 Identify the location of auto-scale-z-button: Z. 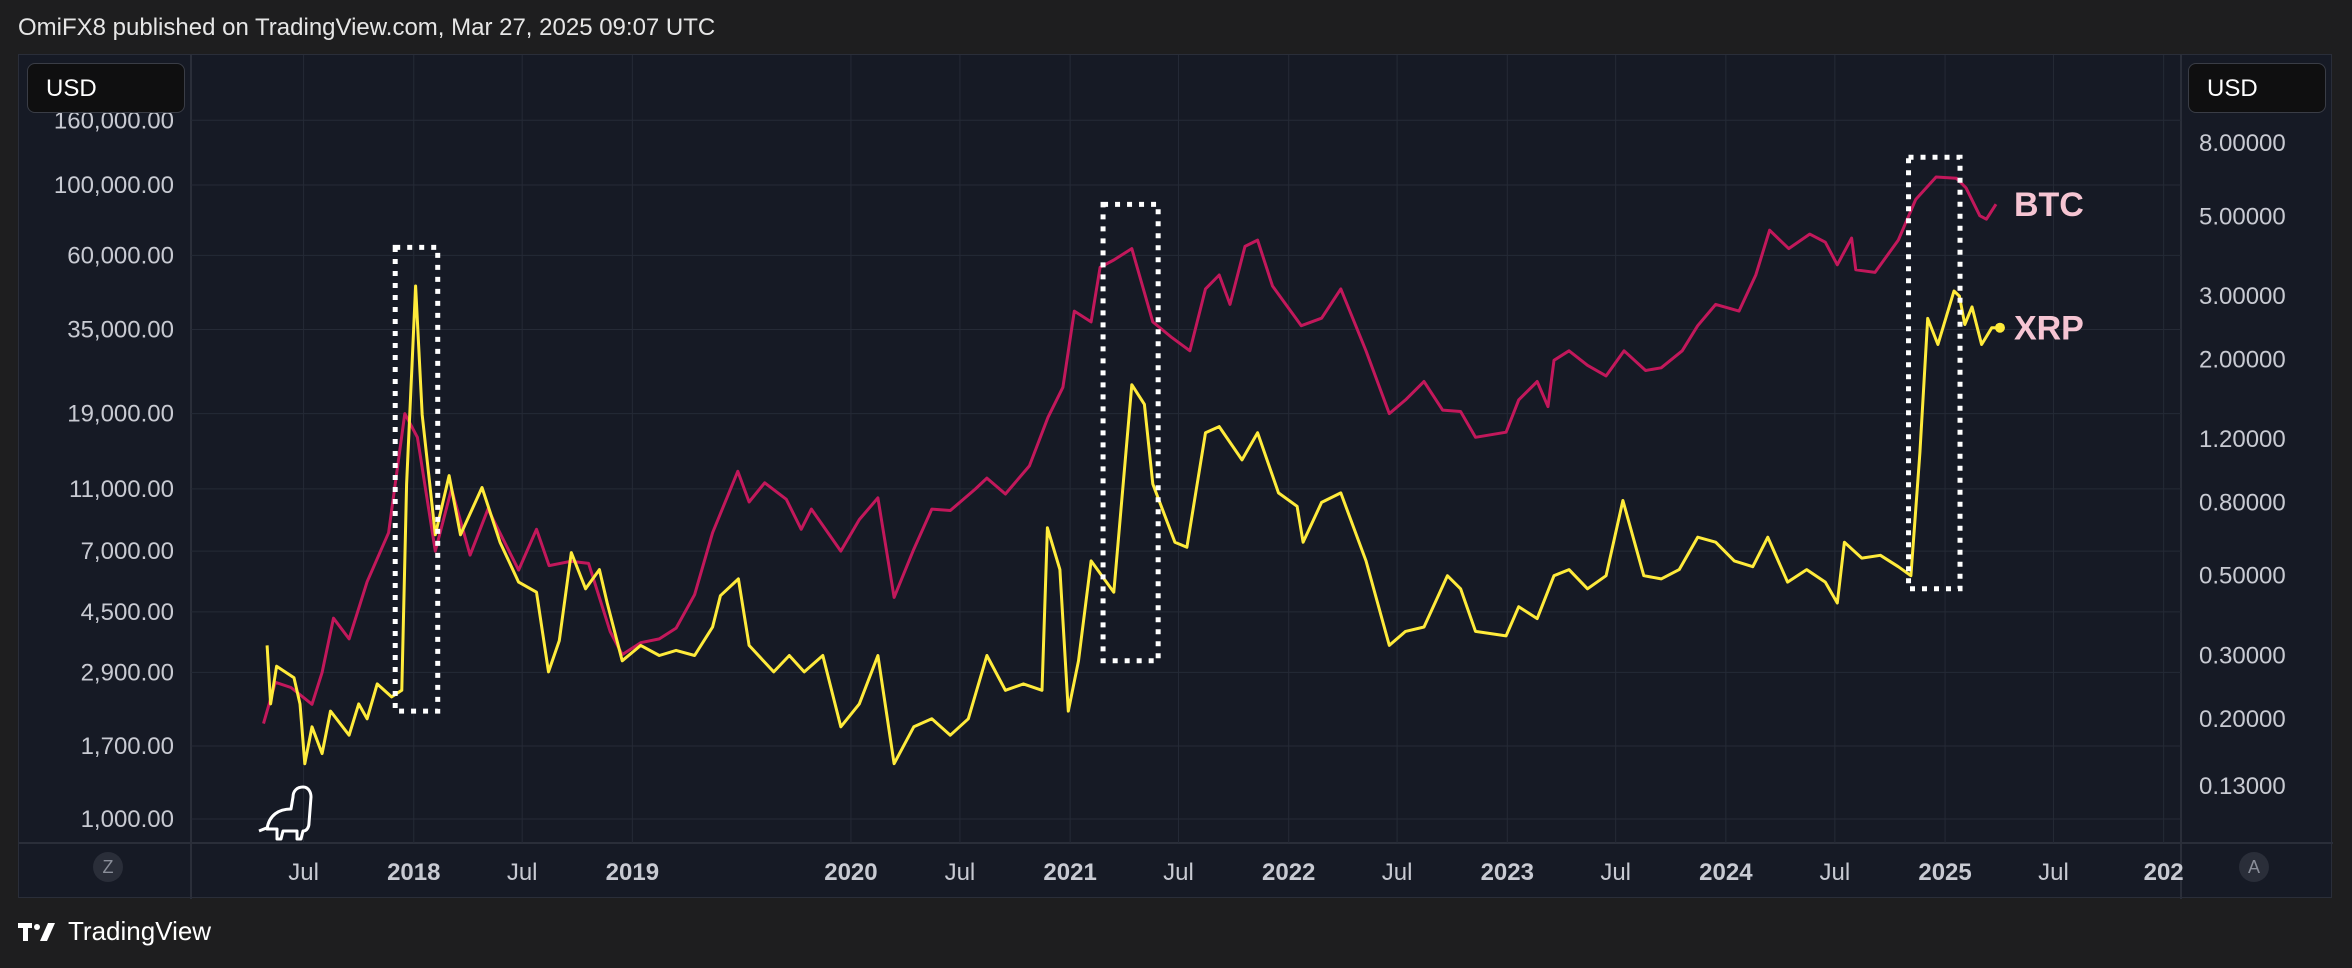
(108, 867).